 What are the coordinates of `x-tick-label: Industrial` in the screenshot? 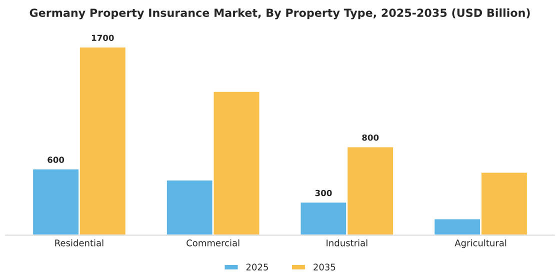 It's located at (347, 242).